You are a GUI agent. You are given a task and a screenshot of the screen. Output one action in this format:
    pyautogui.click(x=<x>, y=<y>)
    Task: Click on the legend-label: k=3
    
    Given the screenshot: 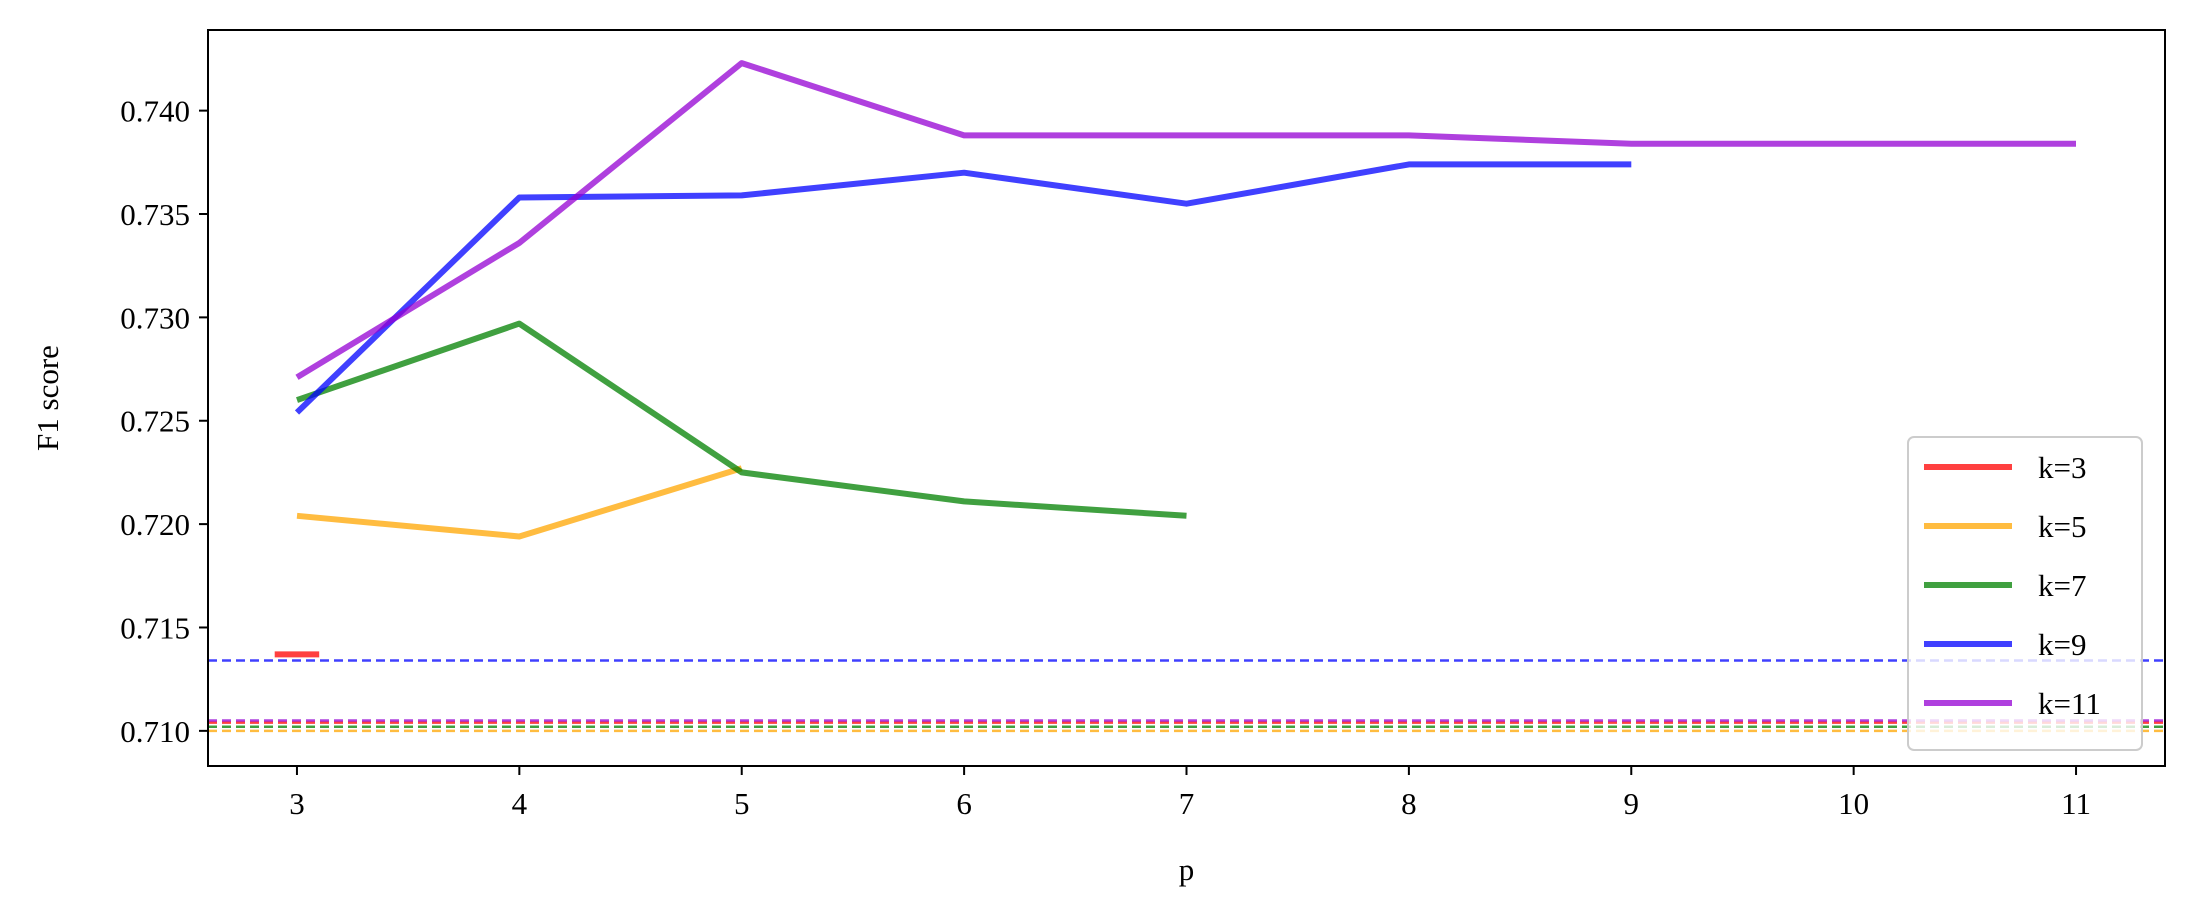 What is the action you would take?
    pyautogui.click(x=2062, y=467)
    